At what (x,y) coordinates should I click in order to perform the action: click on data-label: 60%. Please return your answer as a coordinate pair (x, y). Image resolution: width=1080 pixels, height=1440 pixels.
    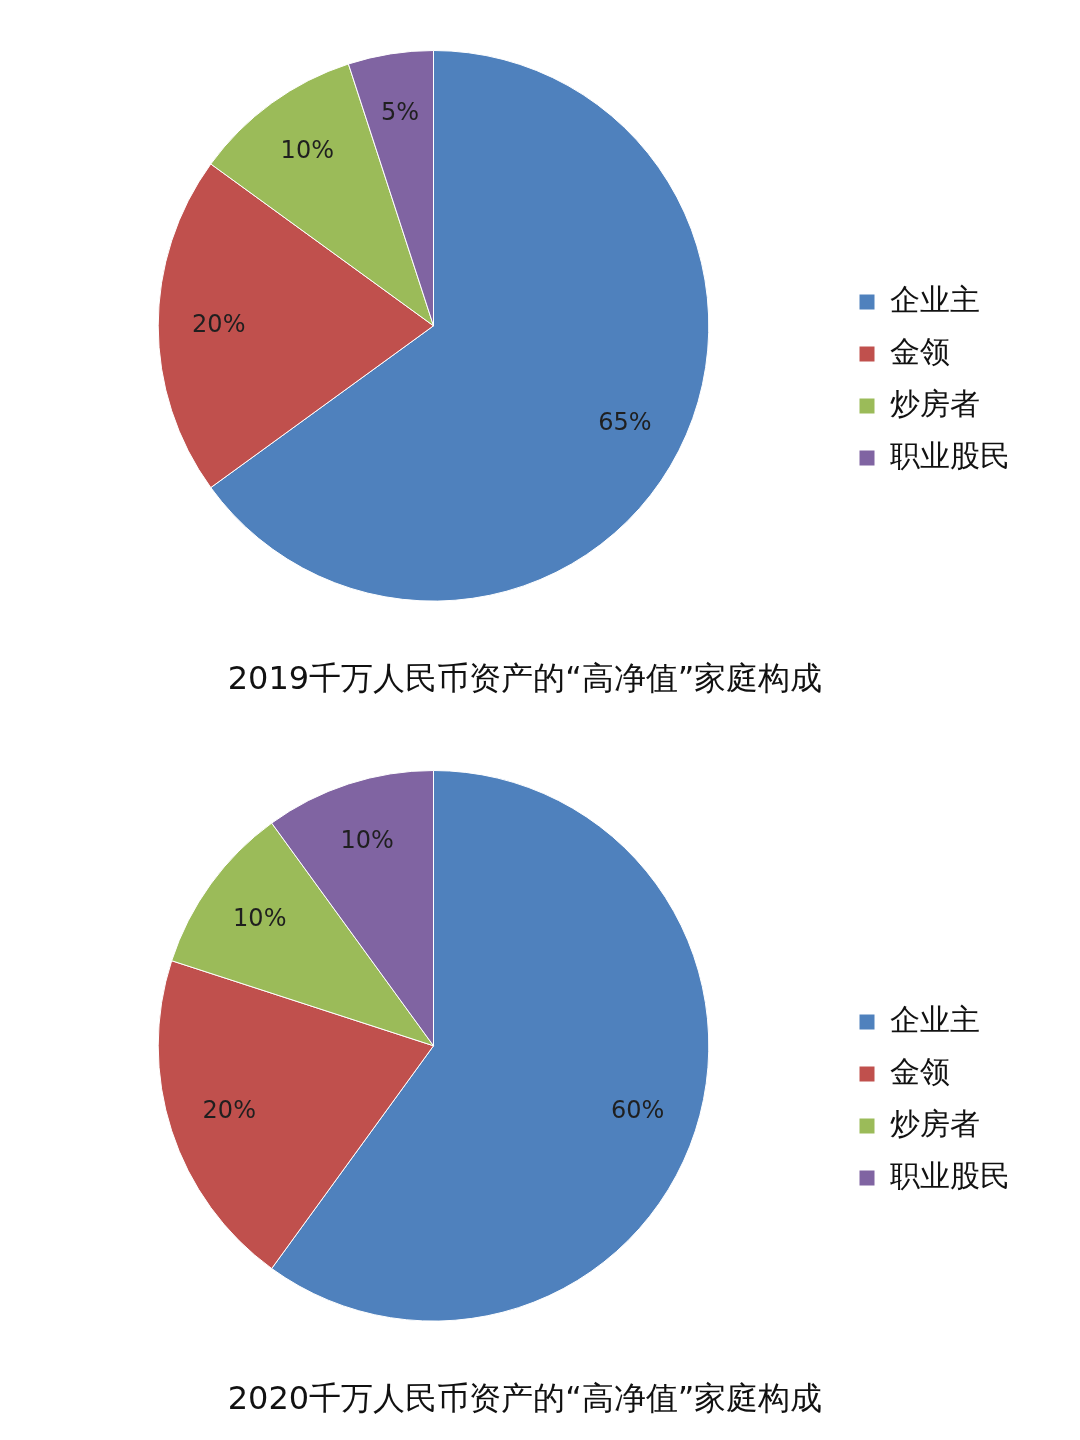
    Looking at the image, I should click on (638, 1110).